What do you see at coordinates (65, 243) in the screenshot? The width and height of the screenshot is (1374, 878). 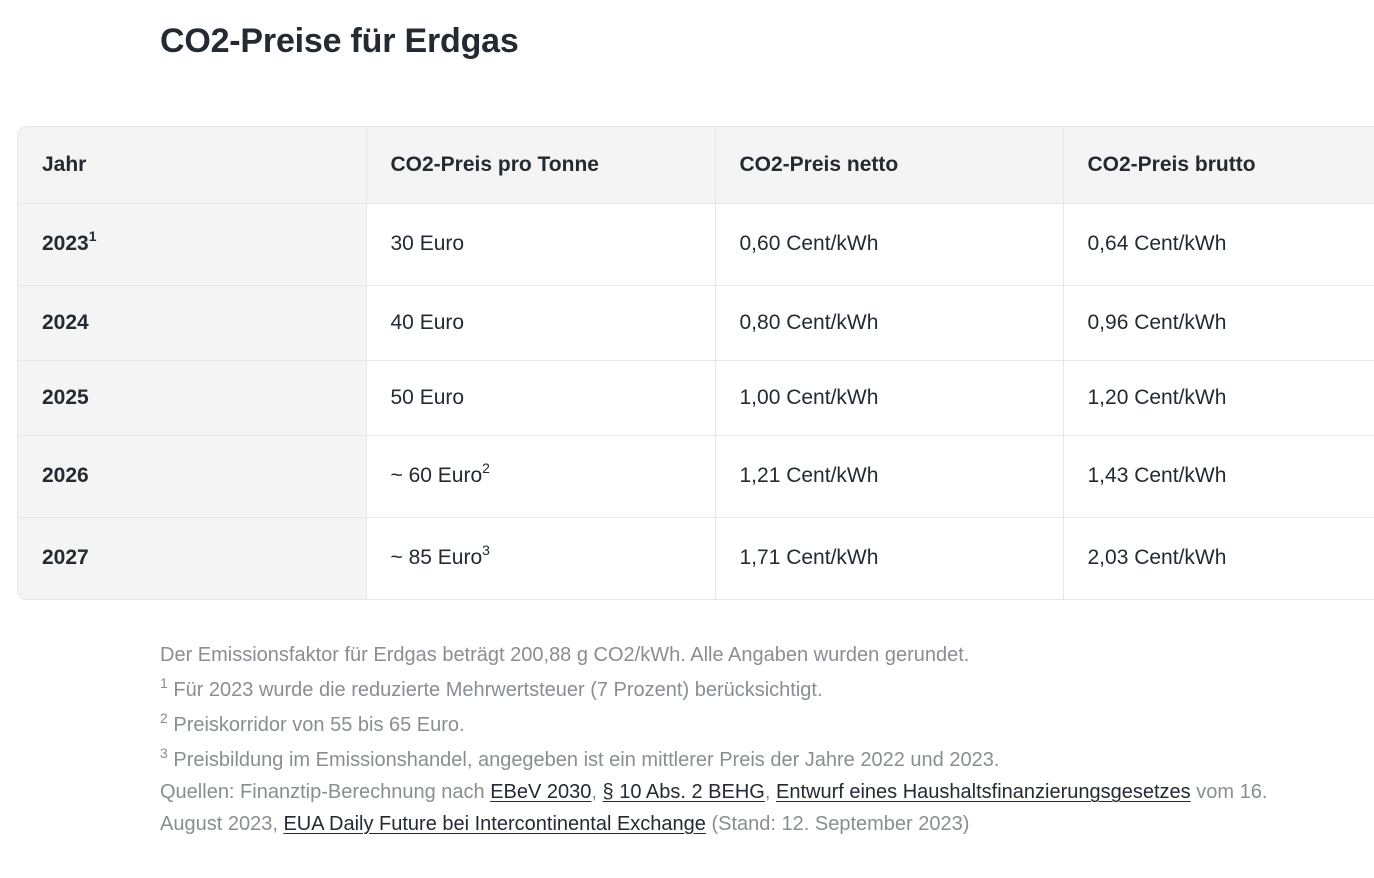 I see `year-value: 2023` at bounding box center [65, 243].